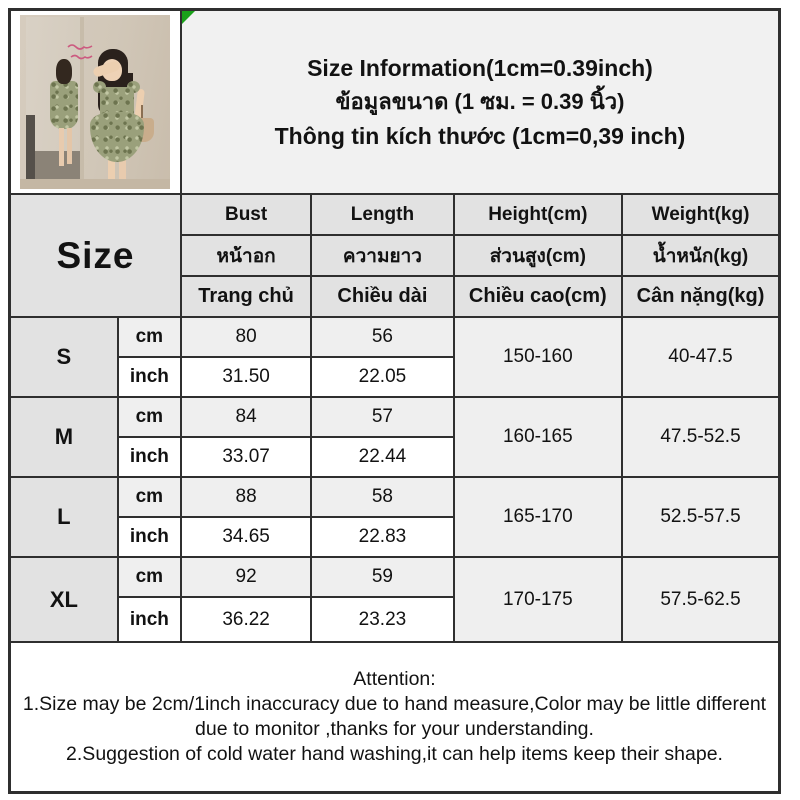 The image size is (800, 800). I want to click on bust-inch-value: 36.22, so click(246, 619).